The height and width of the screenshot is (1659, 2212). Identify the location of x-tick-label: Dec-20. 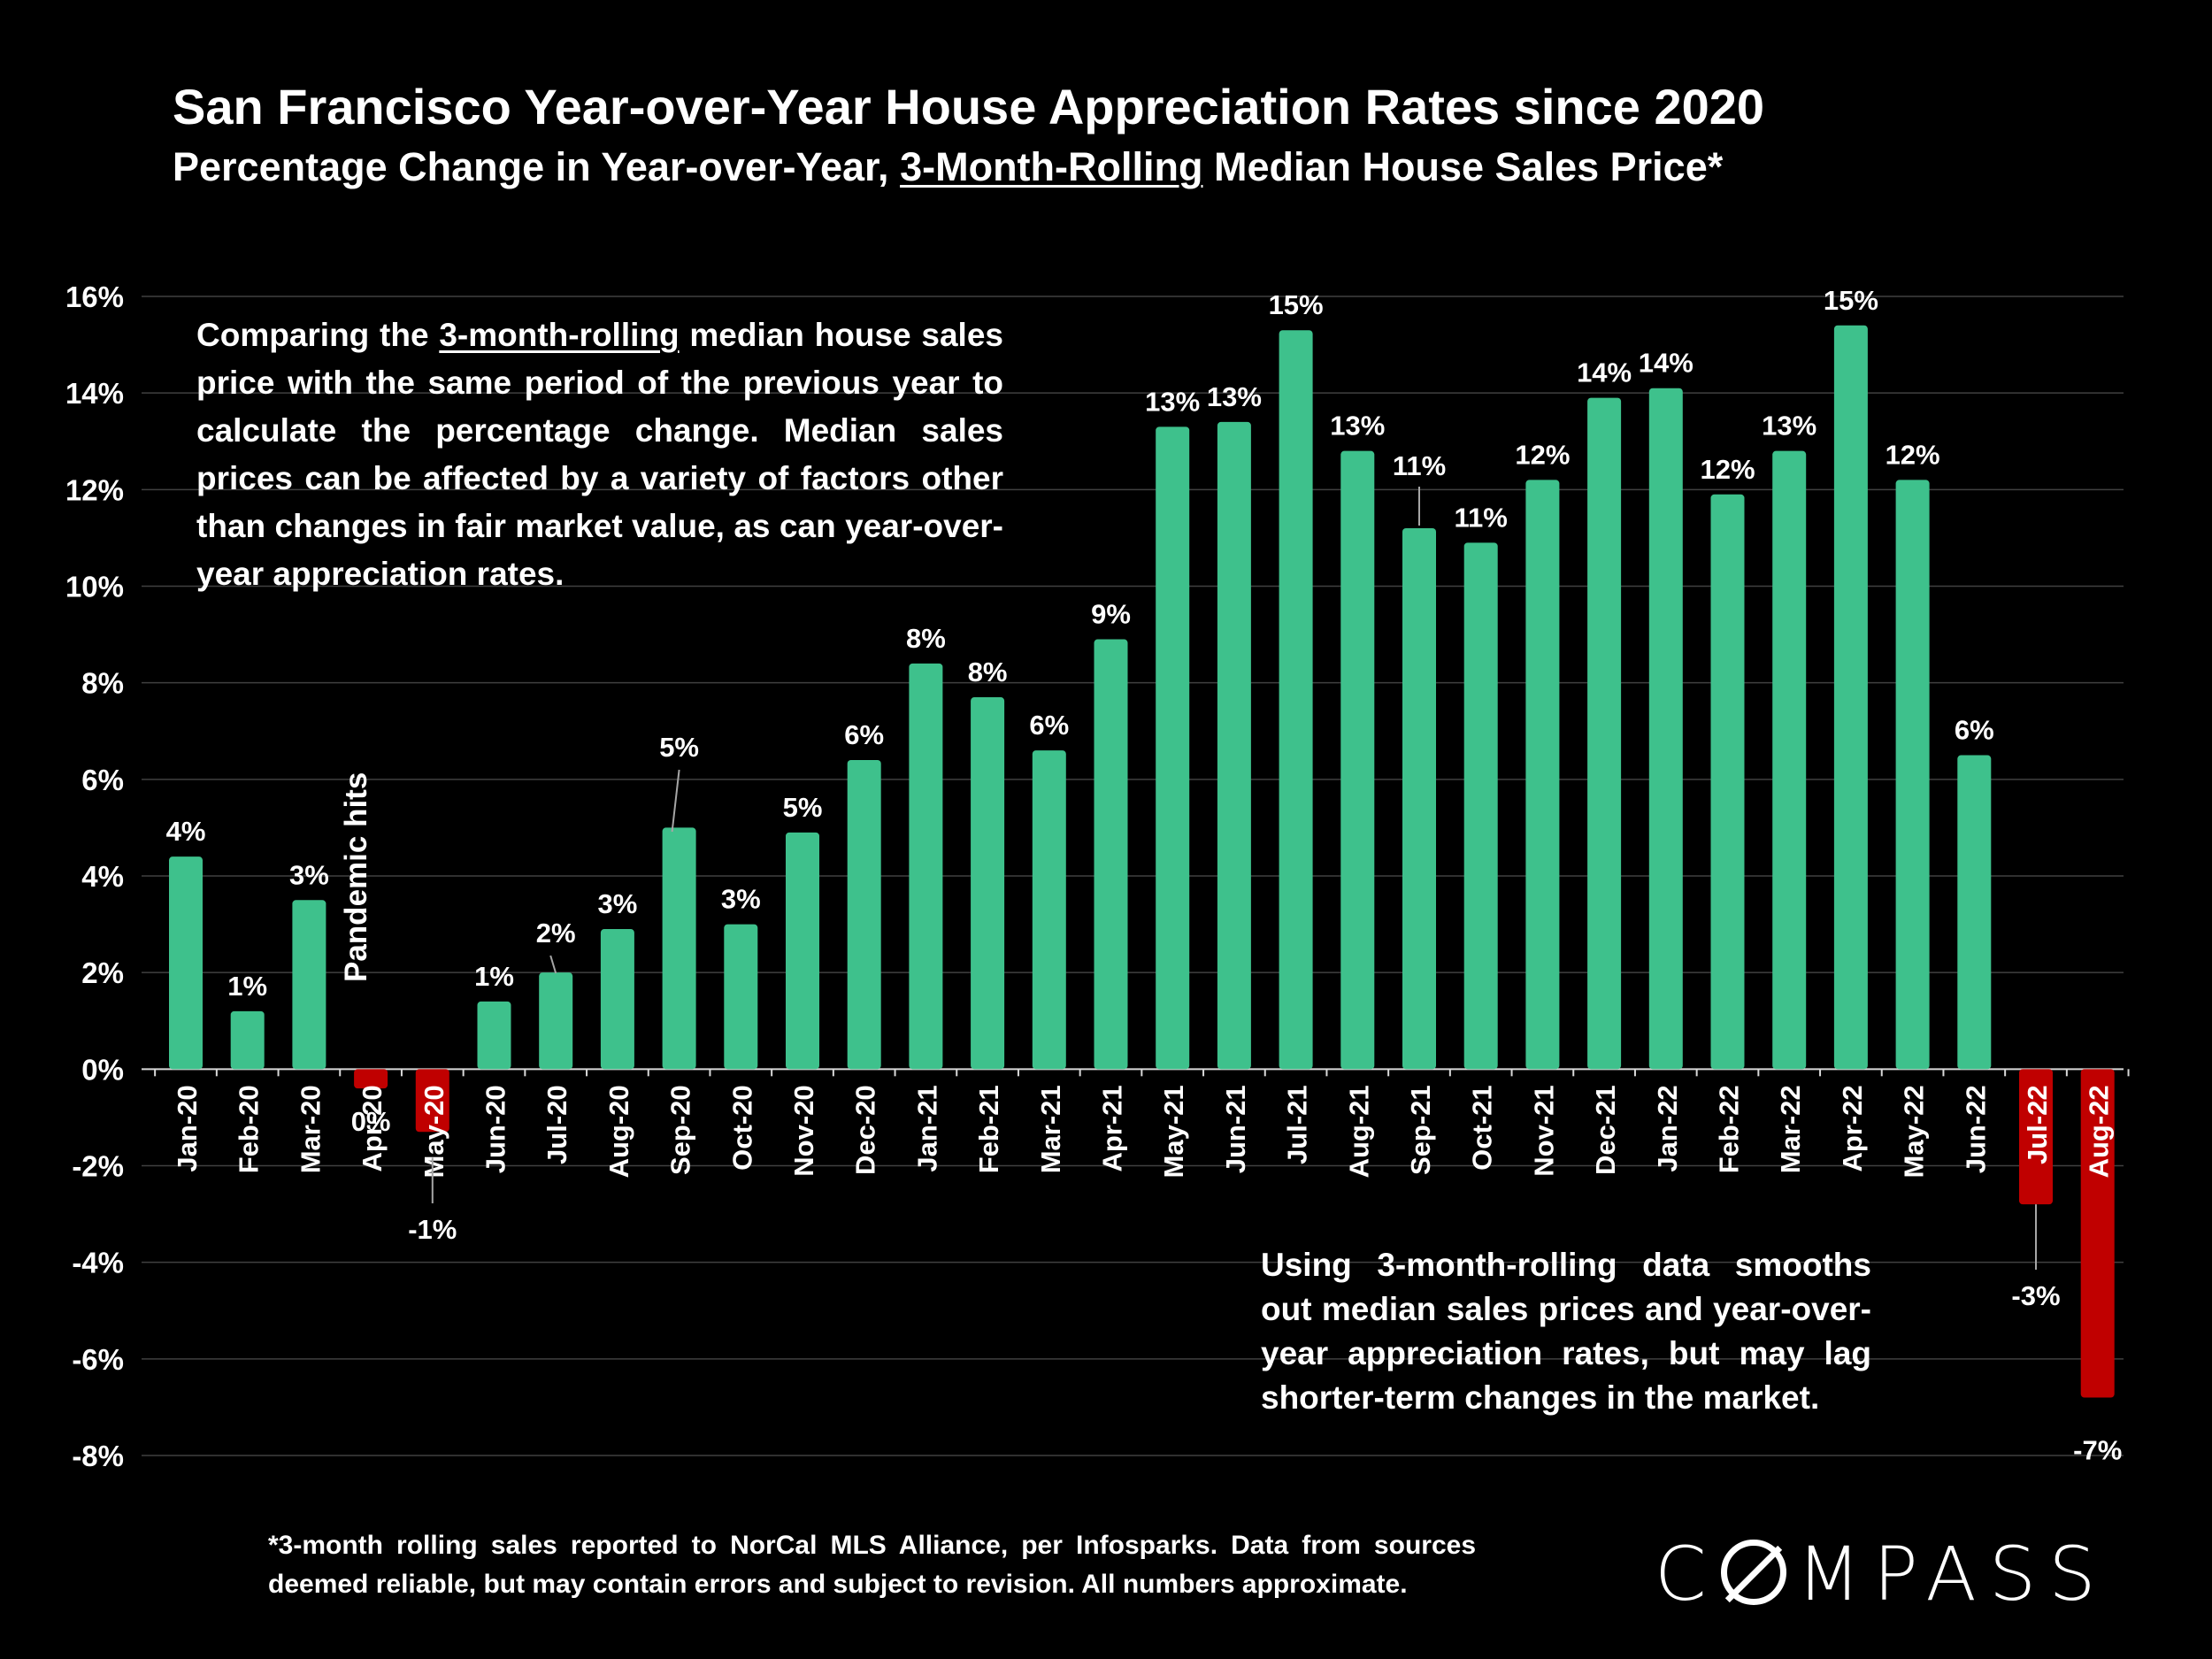
(866, 1130).